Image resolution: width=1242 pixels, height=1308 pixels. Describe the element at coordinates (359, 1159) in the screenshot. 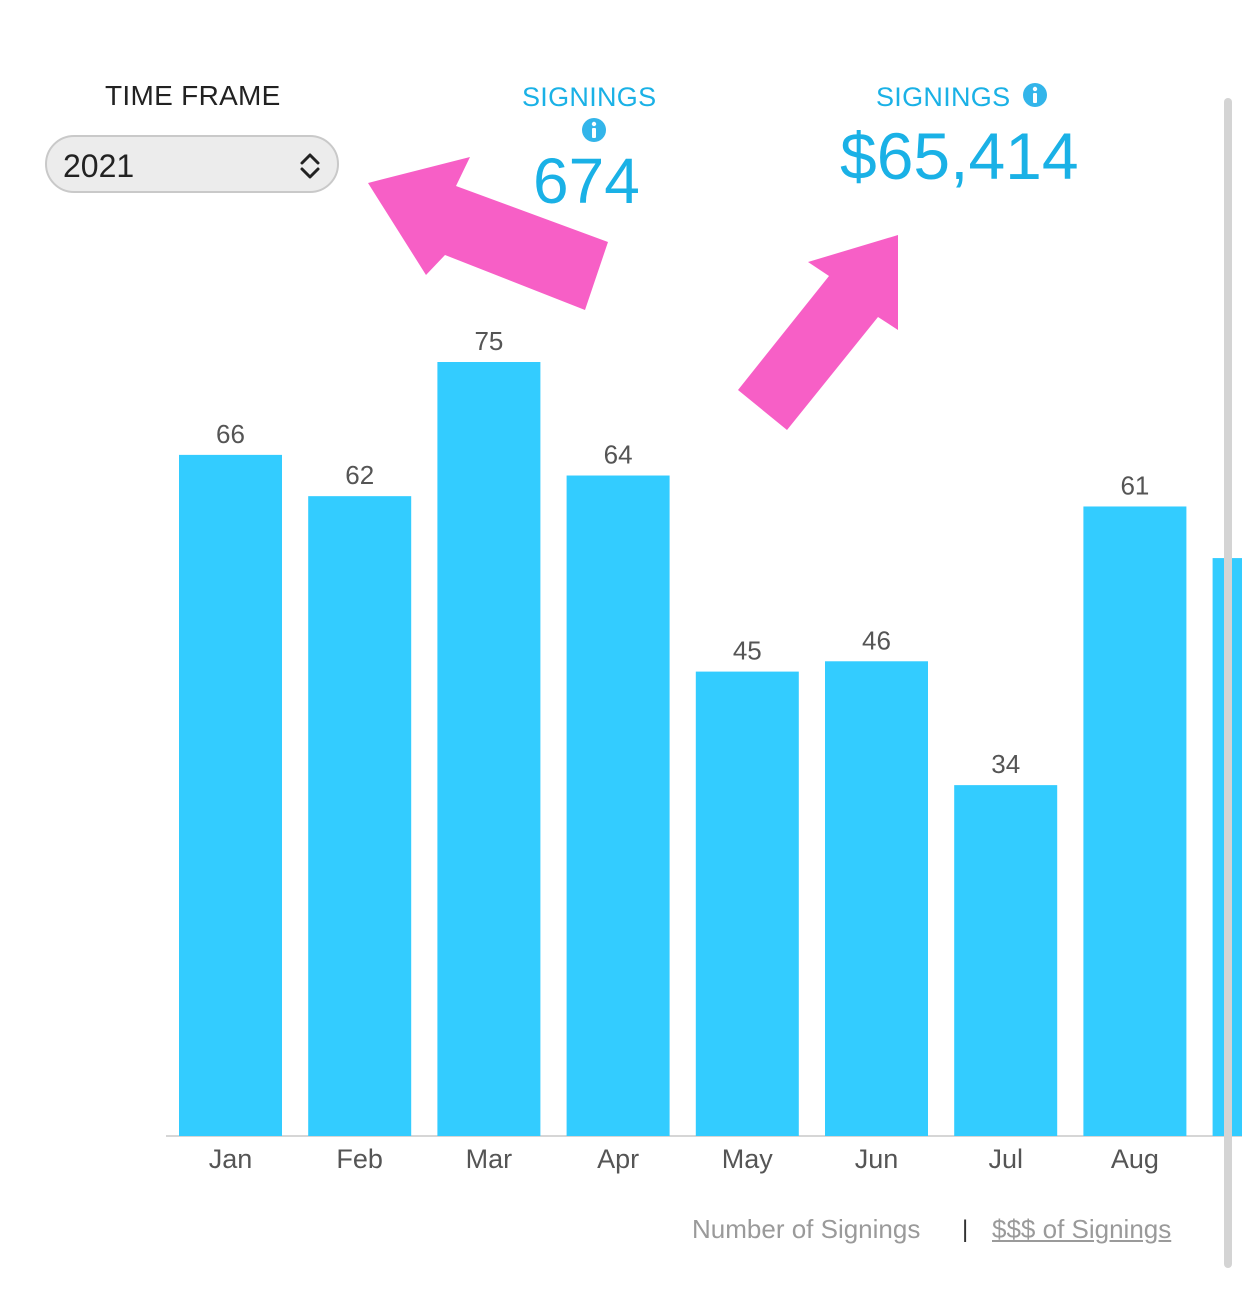

I see `x-tick-label: Feb` at that location.